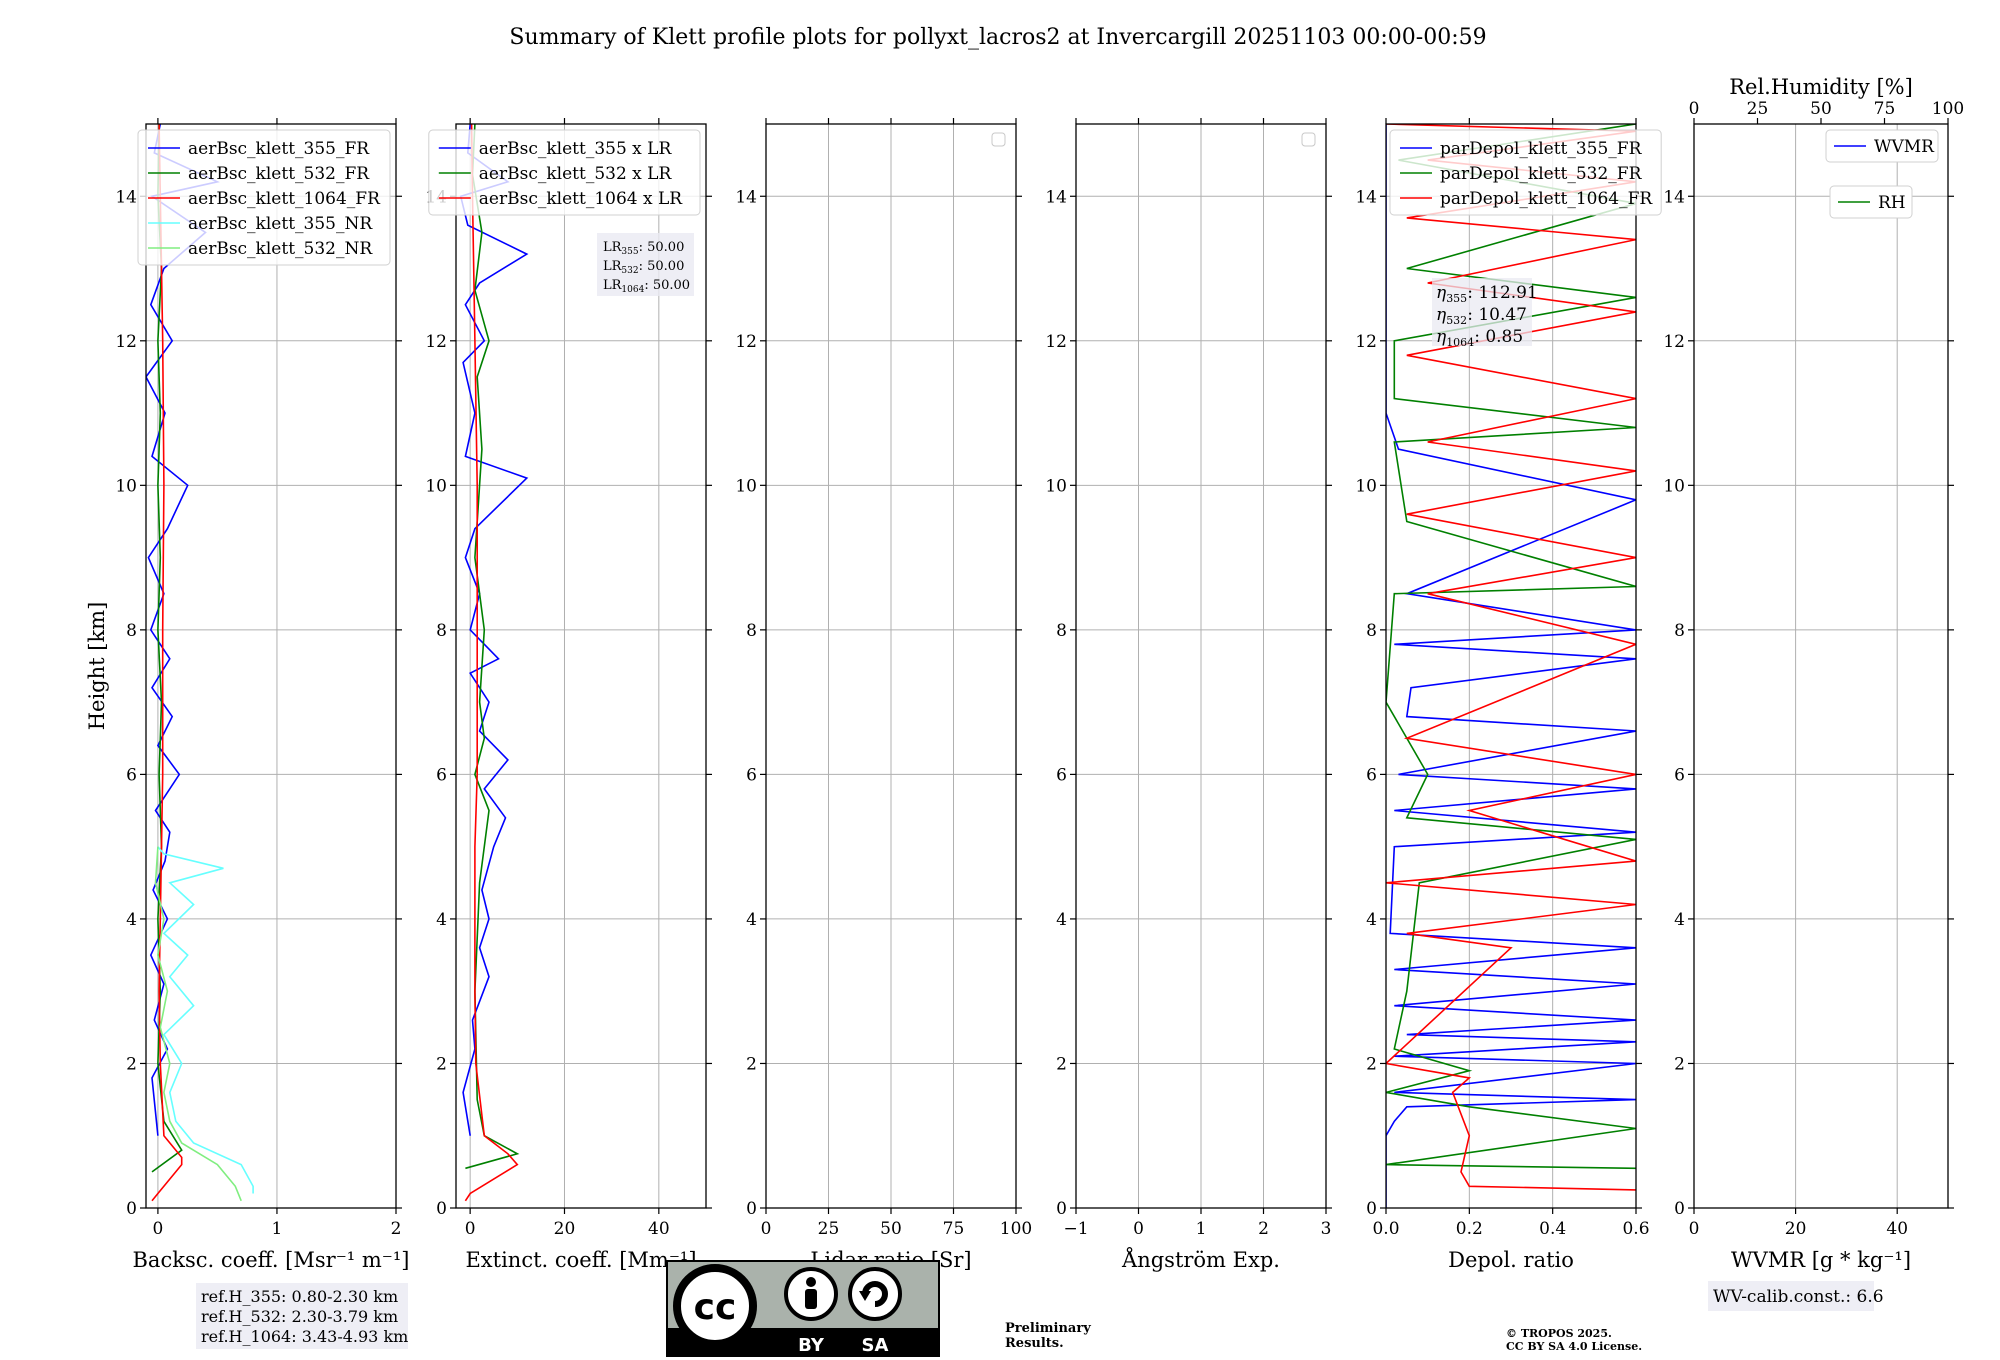 The image size is (2000, 1360). I want to click on lr-subscript: 1064, so click(632, 290).